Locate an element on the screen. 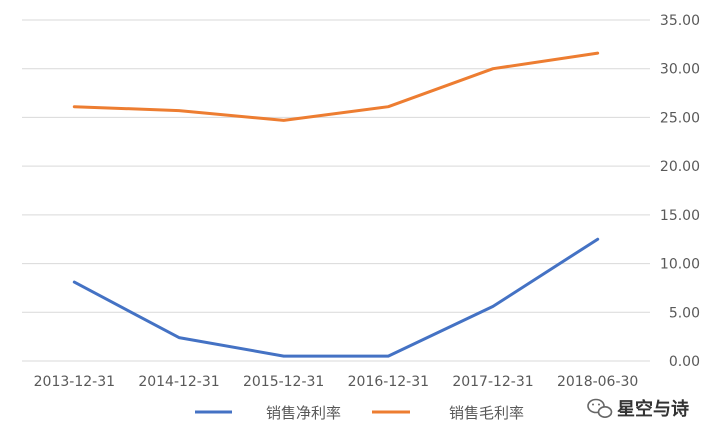 Image resolution: width=720 pixels, height=440 pixels. y-tick-label: 25.00 is located at coordinates (680, 118).